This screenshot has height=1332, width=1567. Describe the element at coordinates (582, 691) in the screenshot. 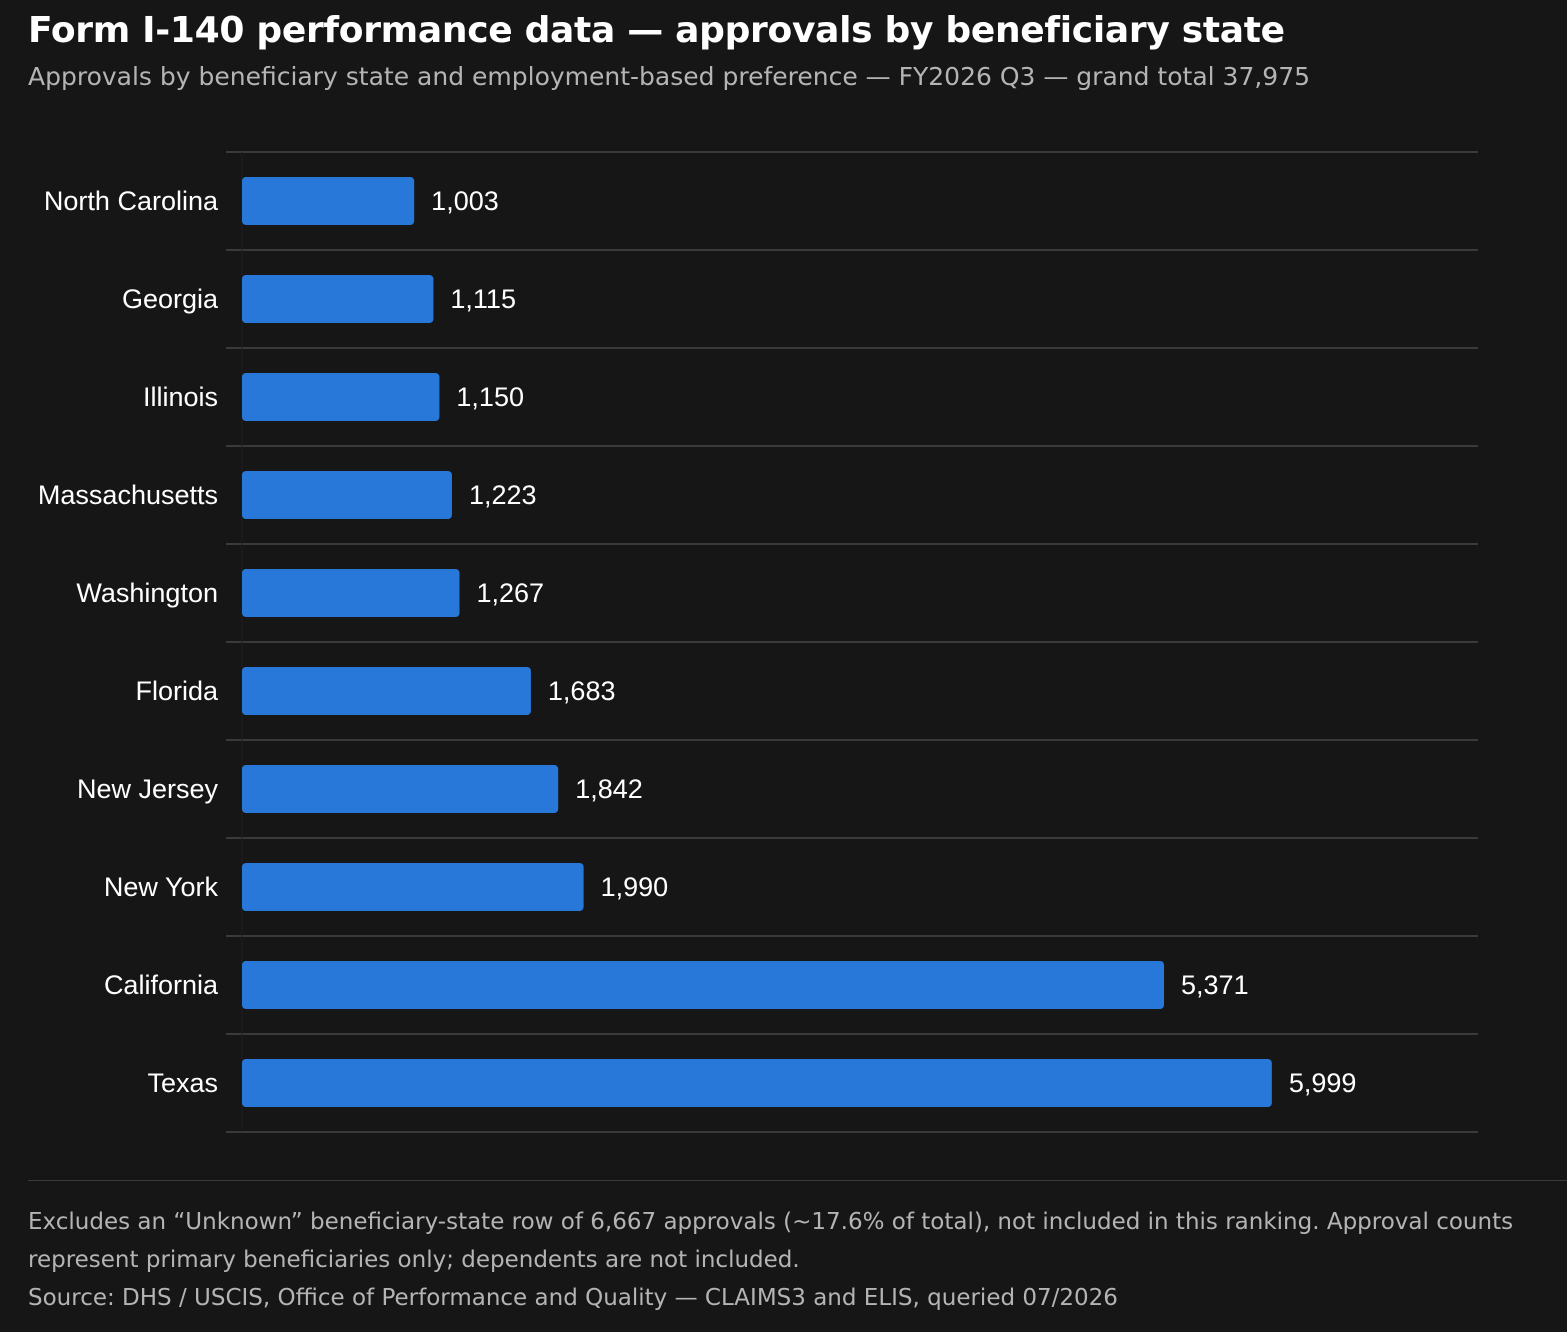

I see `value-label: 1,683` at that location.